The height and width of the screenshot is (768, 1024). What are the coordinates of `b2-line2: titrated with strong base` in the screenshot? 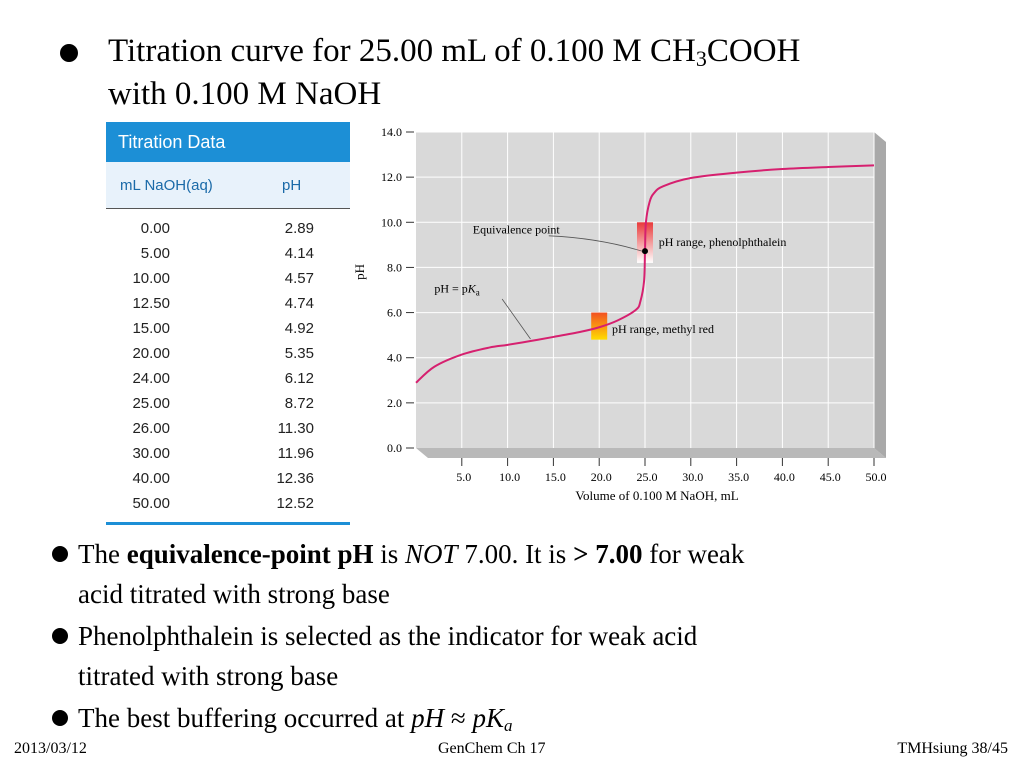 It's located at (208, 676).